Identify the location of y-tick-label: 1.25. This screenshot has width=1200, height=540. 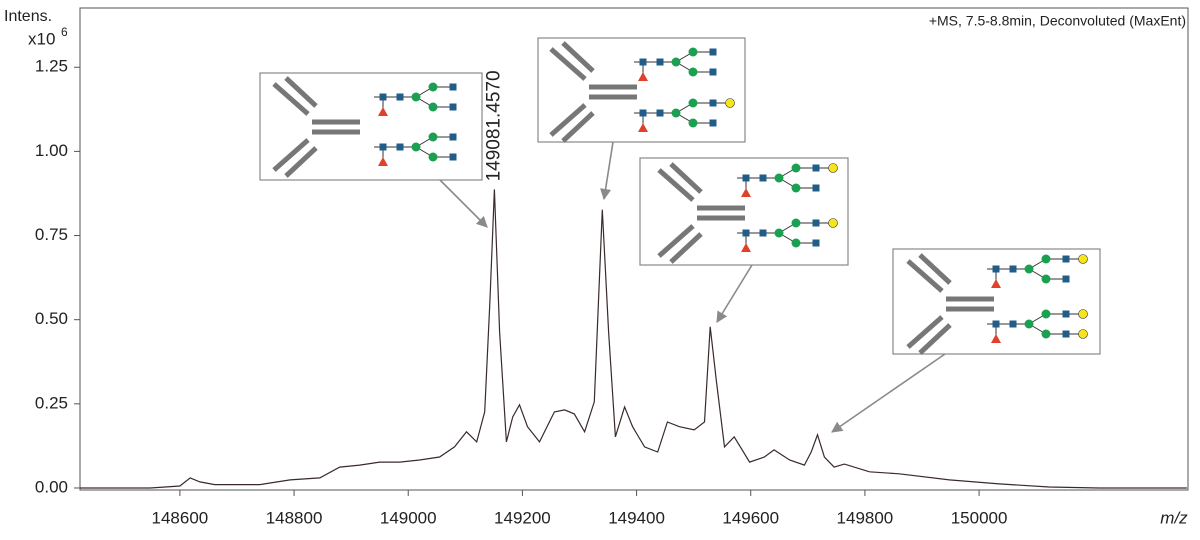
(51, 66).